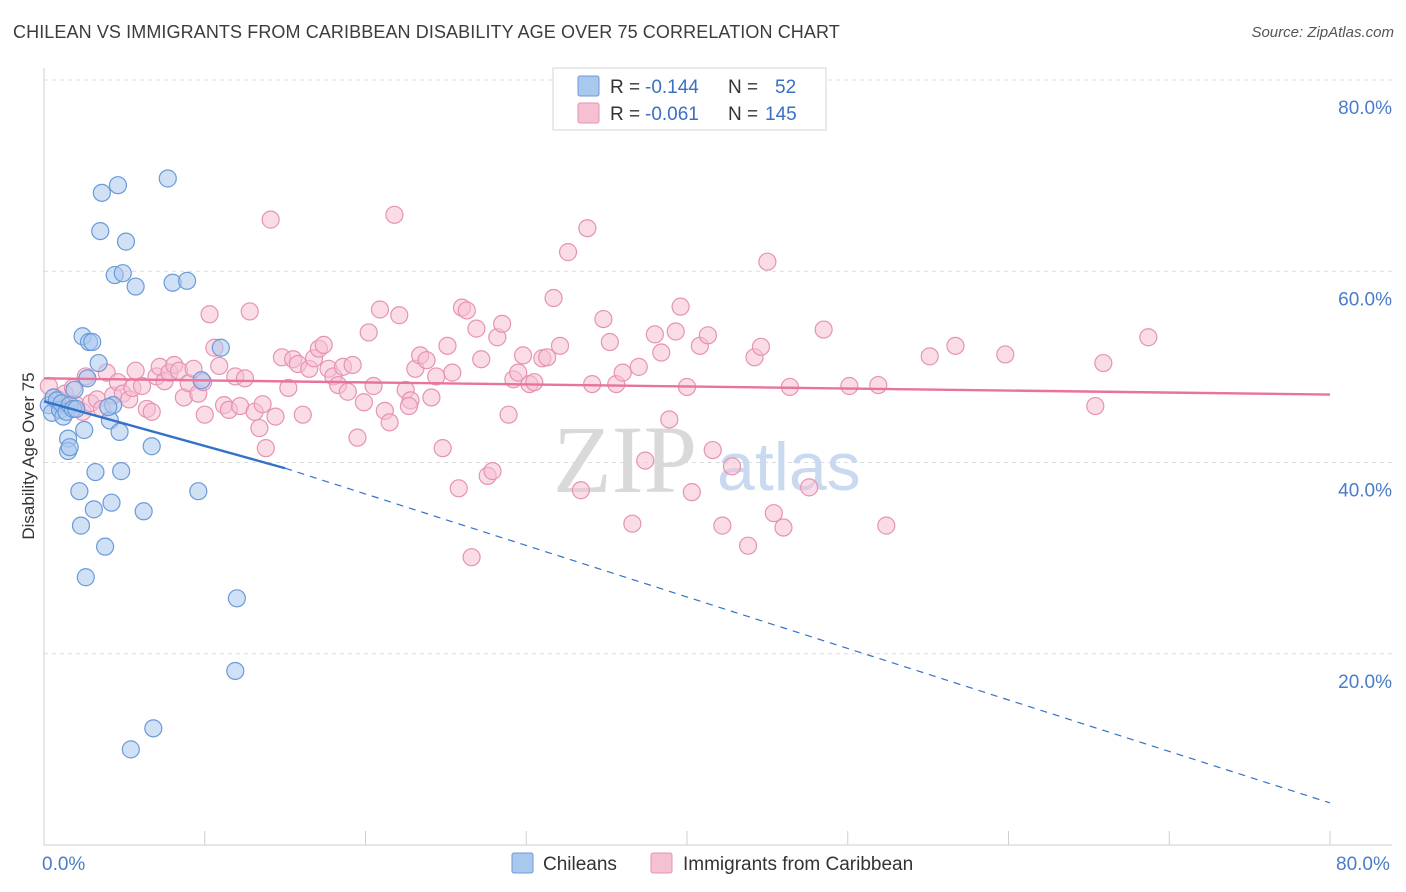 The width and height of the screenshot is (1406, 892). I want to click on x-tick-label-max: 80.0%, so click(1363, 864).